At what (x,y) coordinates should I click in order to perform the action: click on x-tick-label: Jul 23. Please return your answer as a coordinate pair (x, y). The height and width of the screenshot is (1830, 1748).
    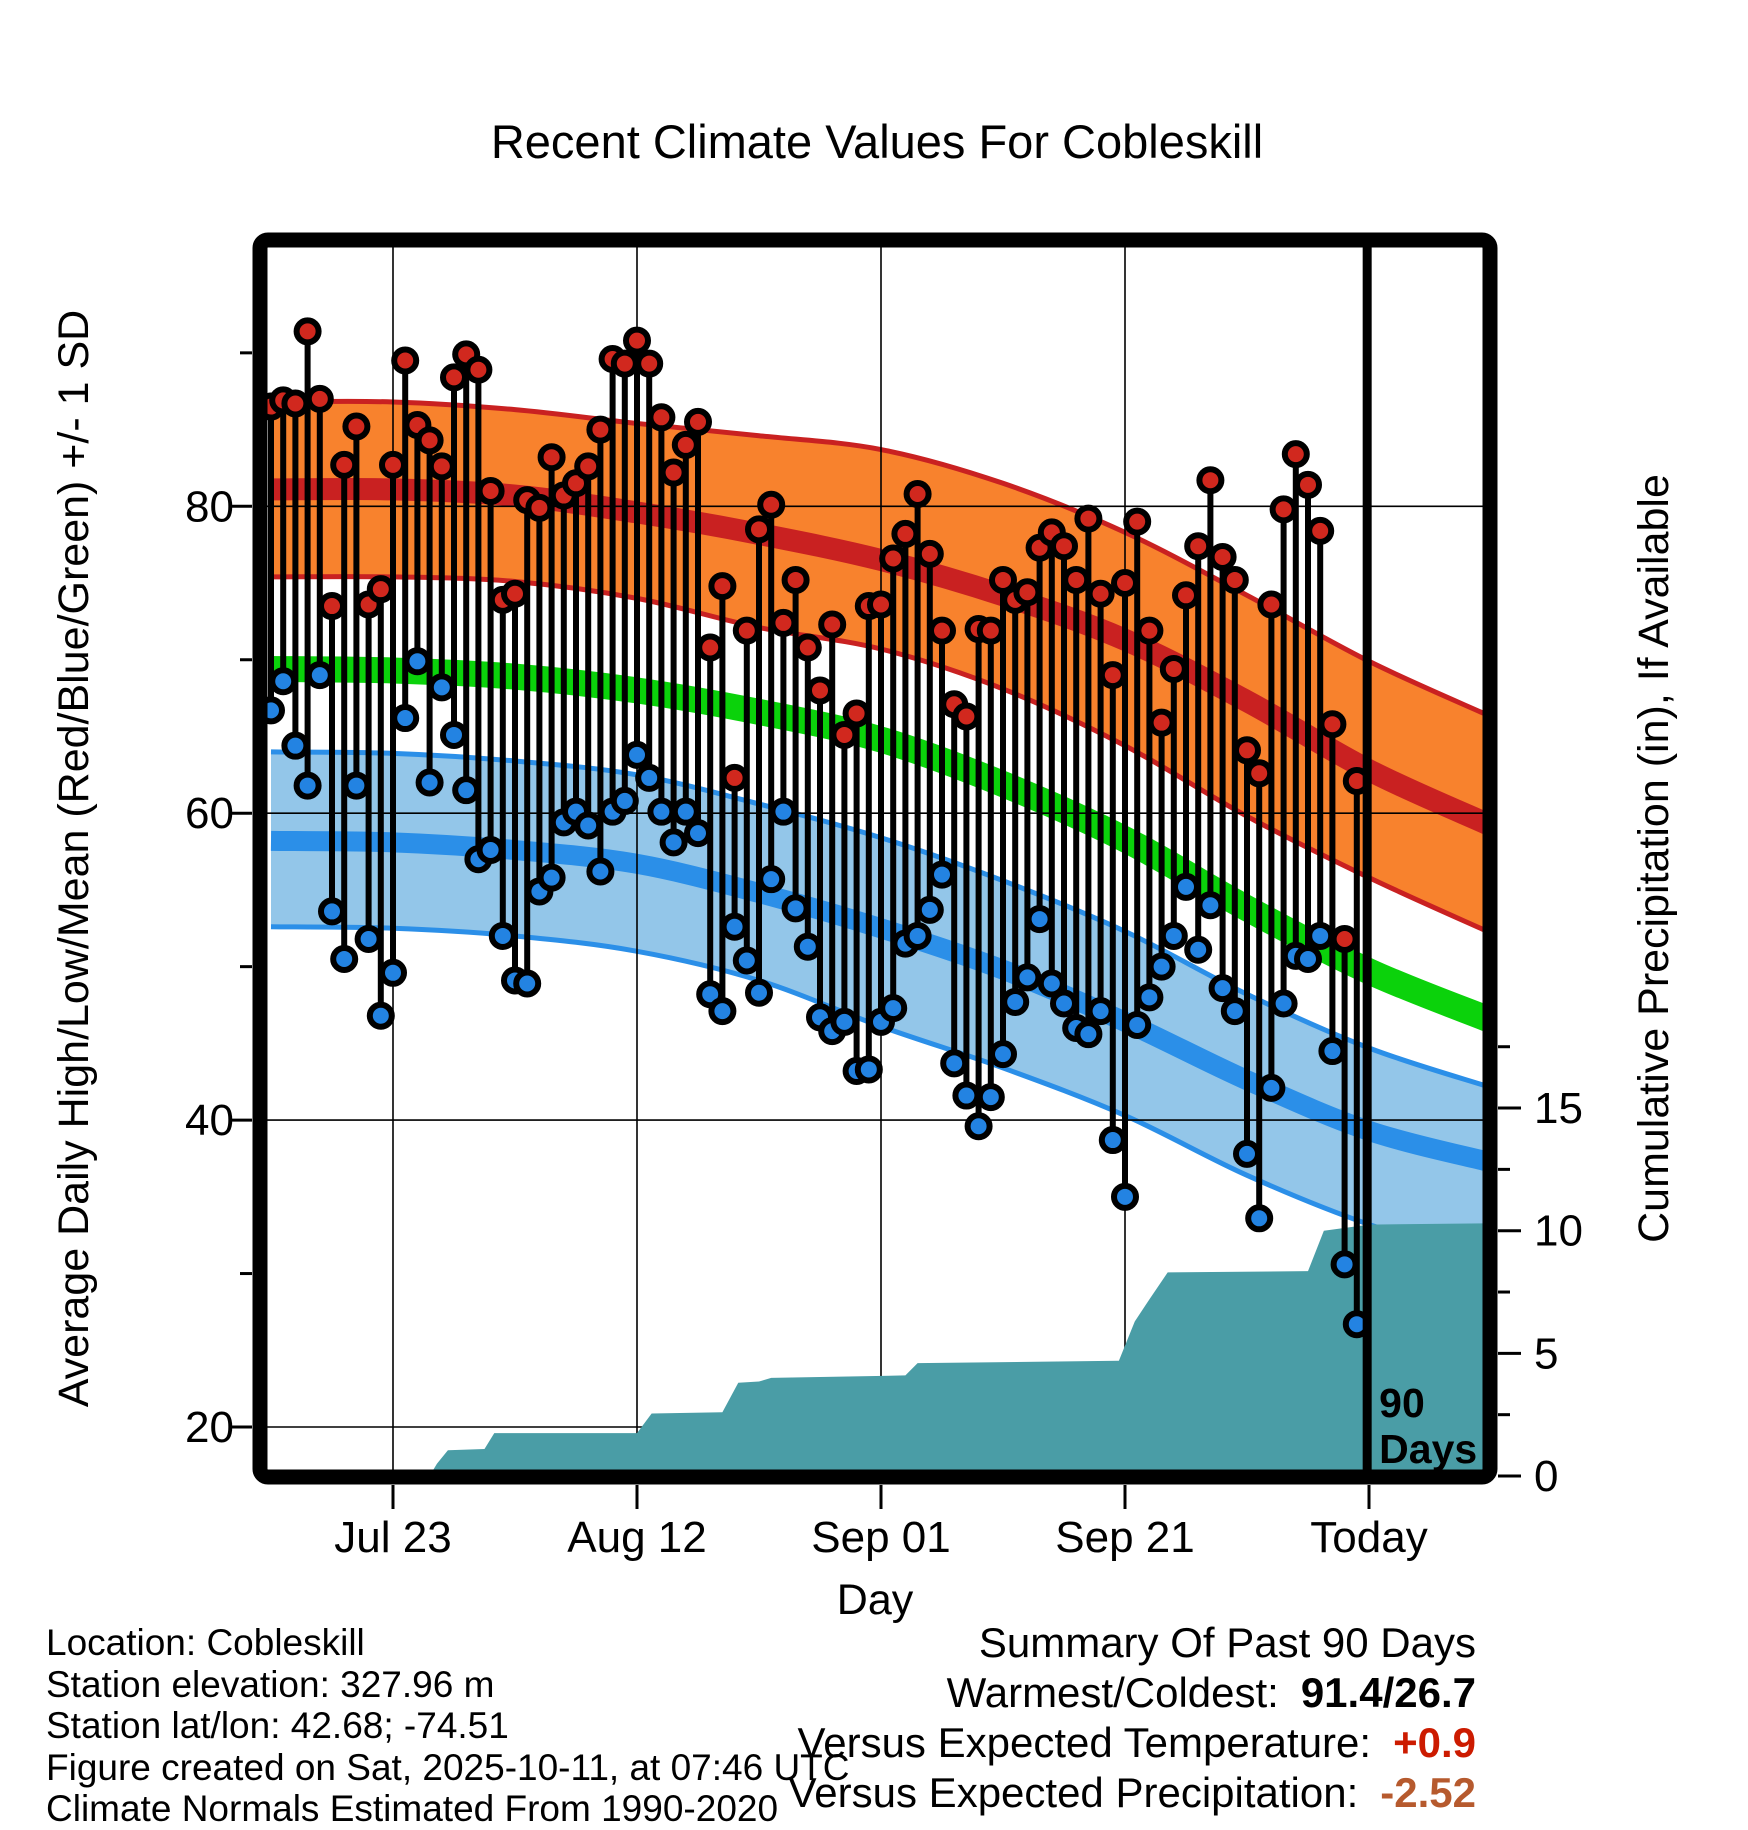
    Looking at the image, I should click on (392, 1537).